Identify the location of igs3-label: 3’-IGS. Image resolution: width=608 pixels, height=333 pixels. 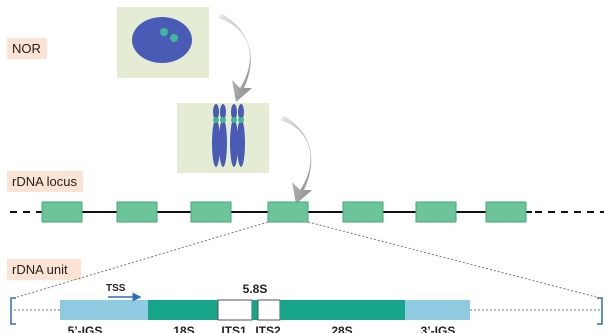
(438, 328).